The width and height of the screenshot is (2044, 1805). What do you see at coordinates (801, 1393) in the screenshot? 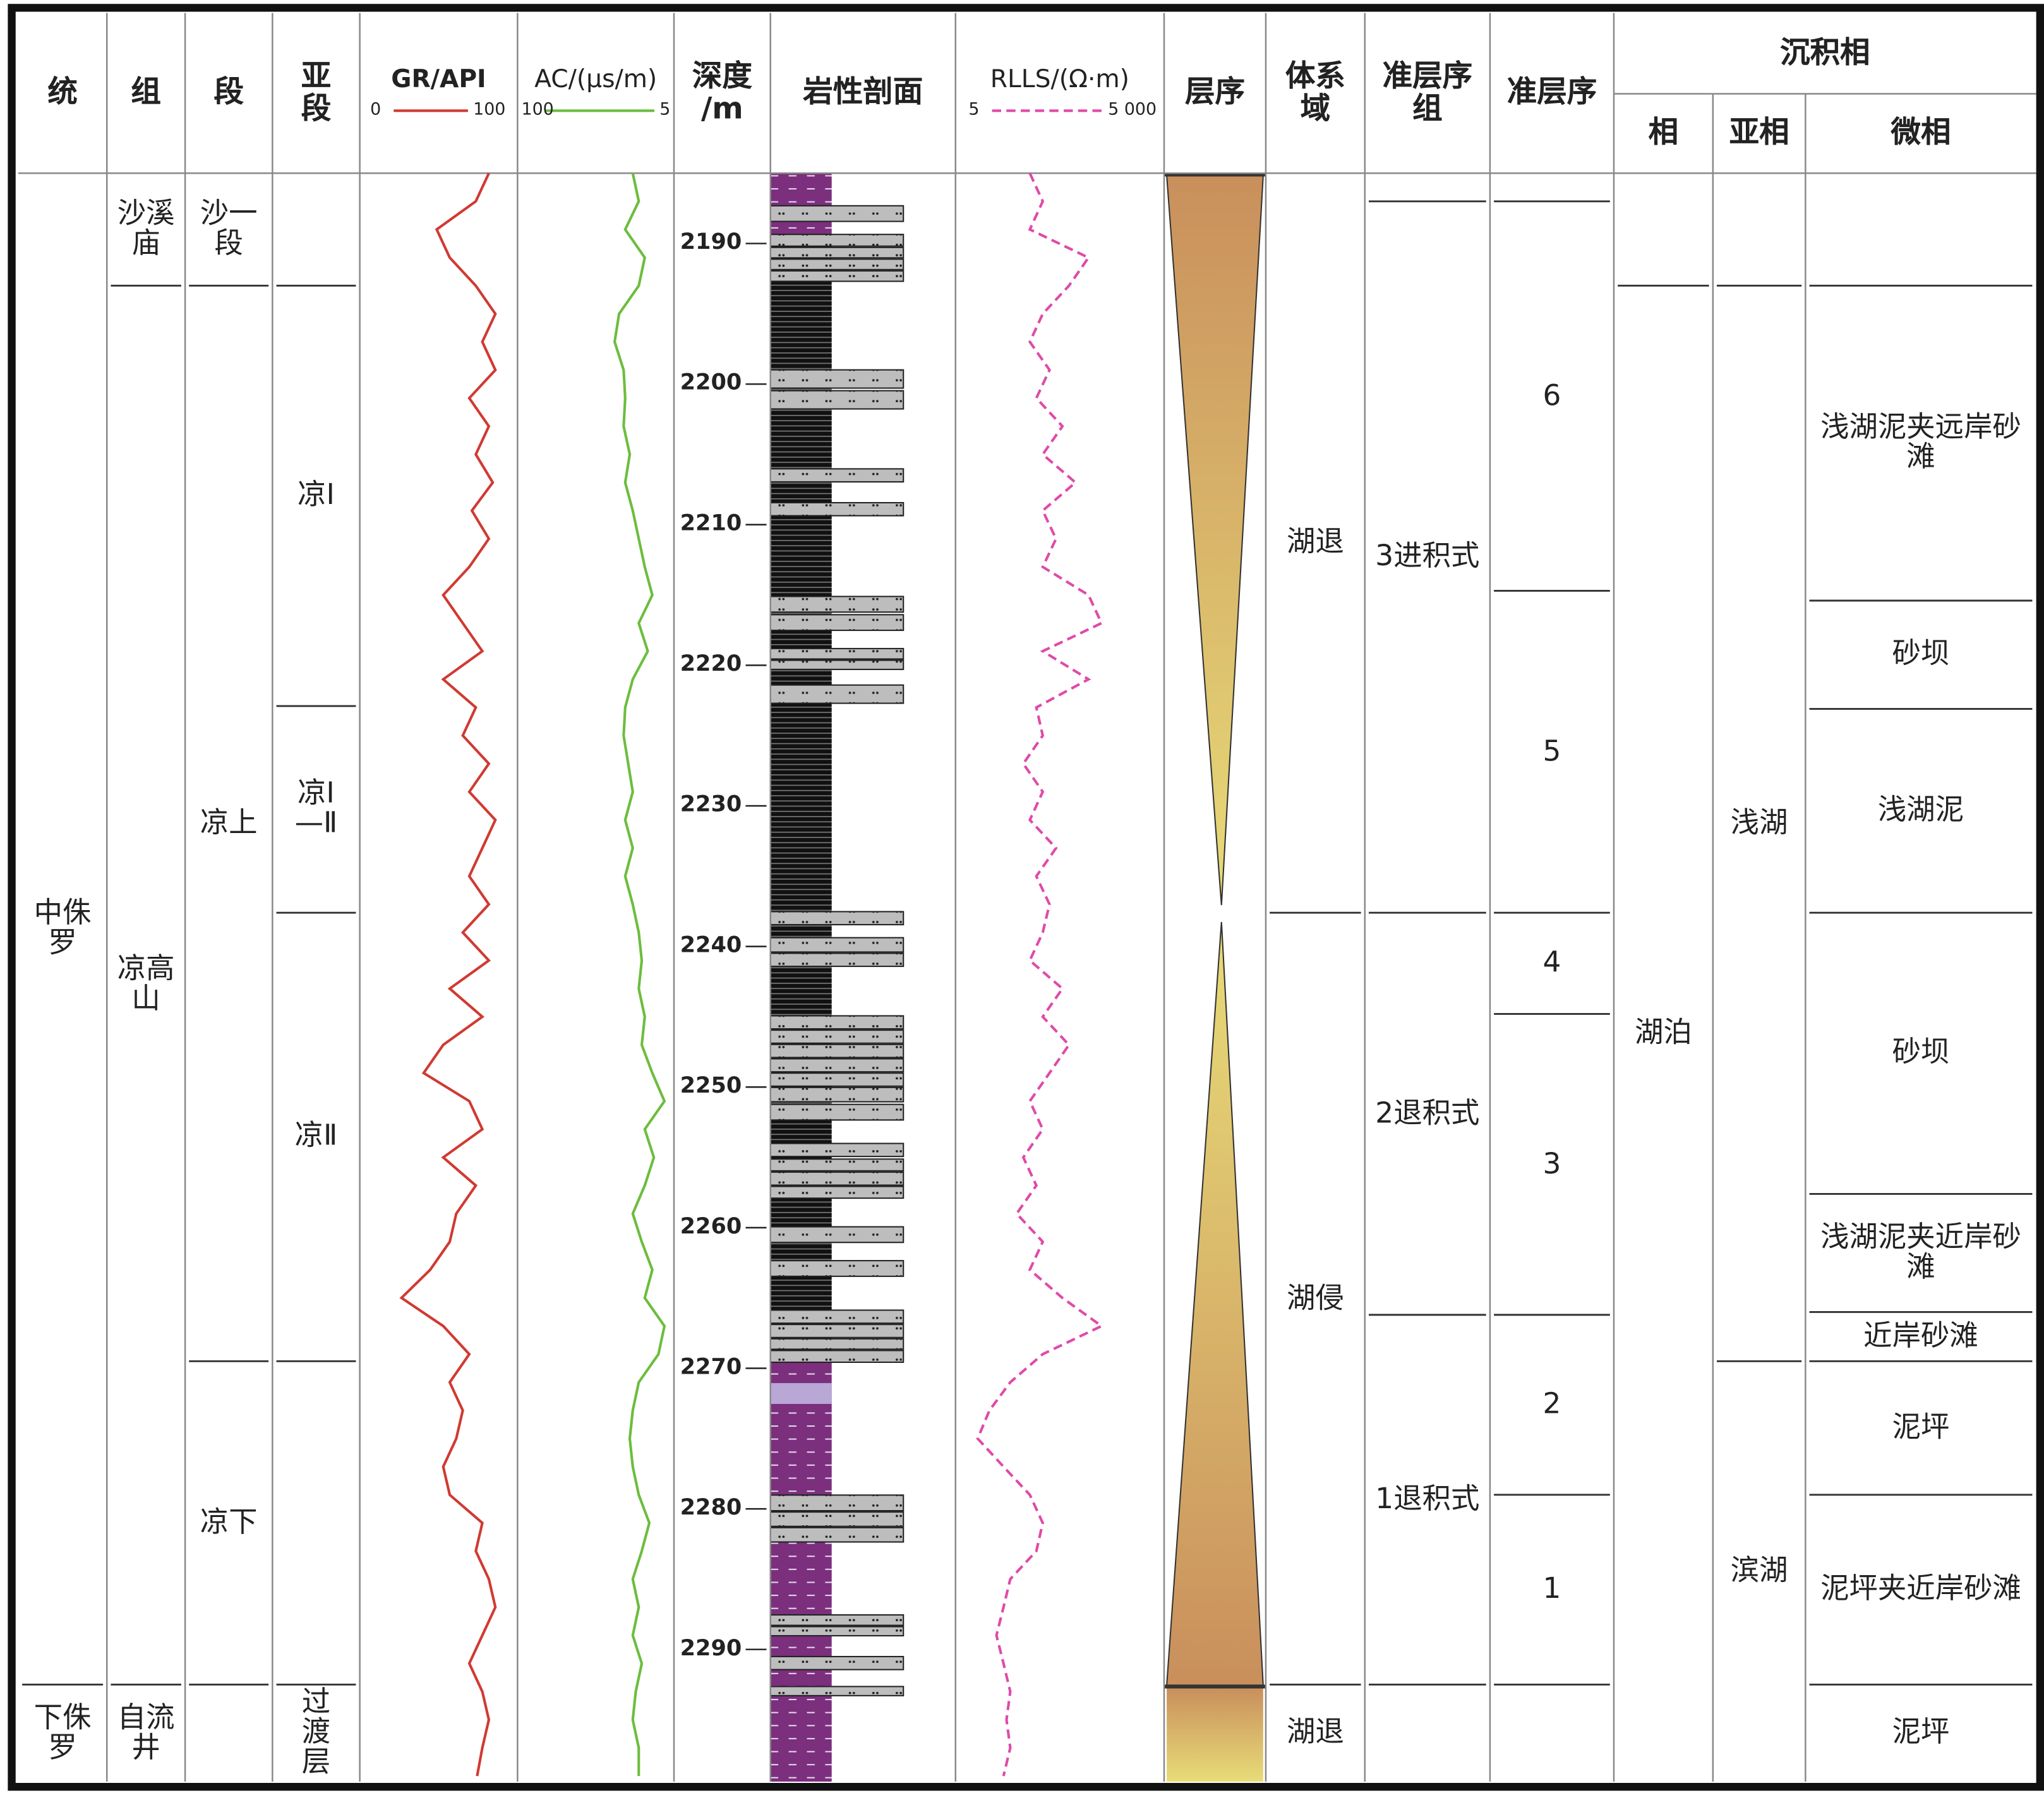
I see `siltstone` at bounding box center [801, 1393].